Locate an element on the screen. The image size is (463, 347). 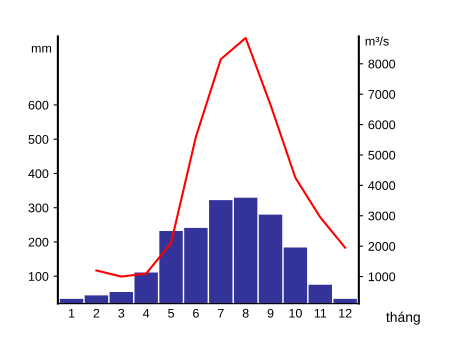
x-tick-label: 7 is located at coordinates (221, 313).